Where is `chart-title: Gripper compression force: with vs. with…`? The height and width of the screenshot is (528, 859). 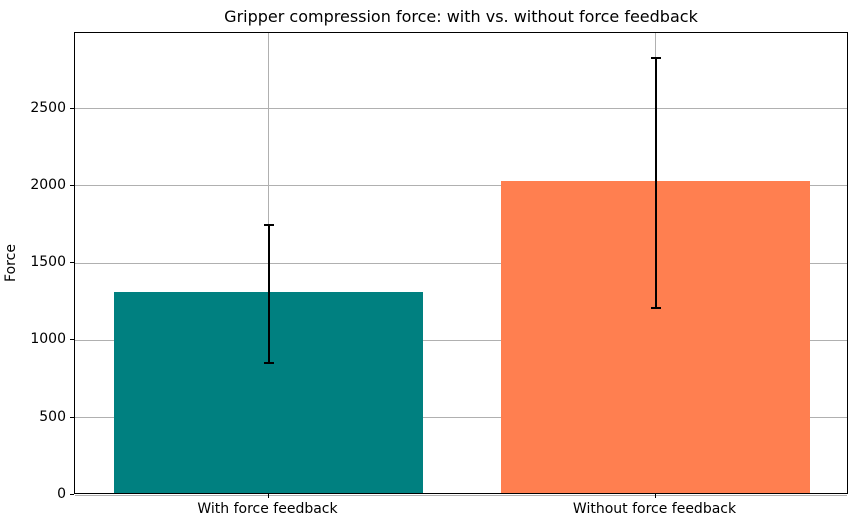
chart-title: Gripper compression force: with vs. with… is located at coordinates (461, 16).